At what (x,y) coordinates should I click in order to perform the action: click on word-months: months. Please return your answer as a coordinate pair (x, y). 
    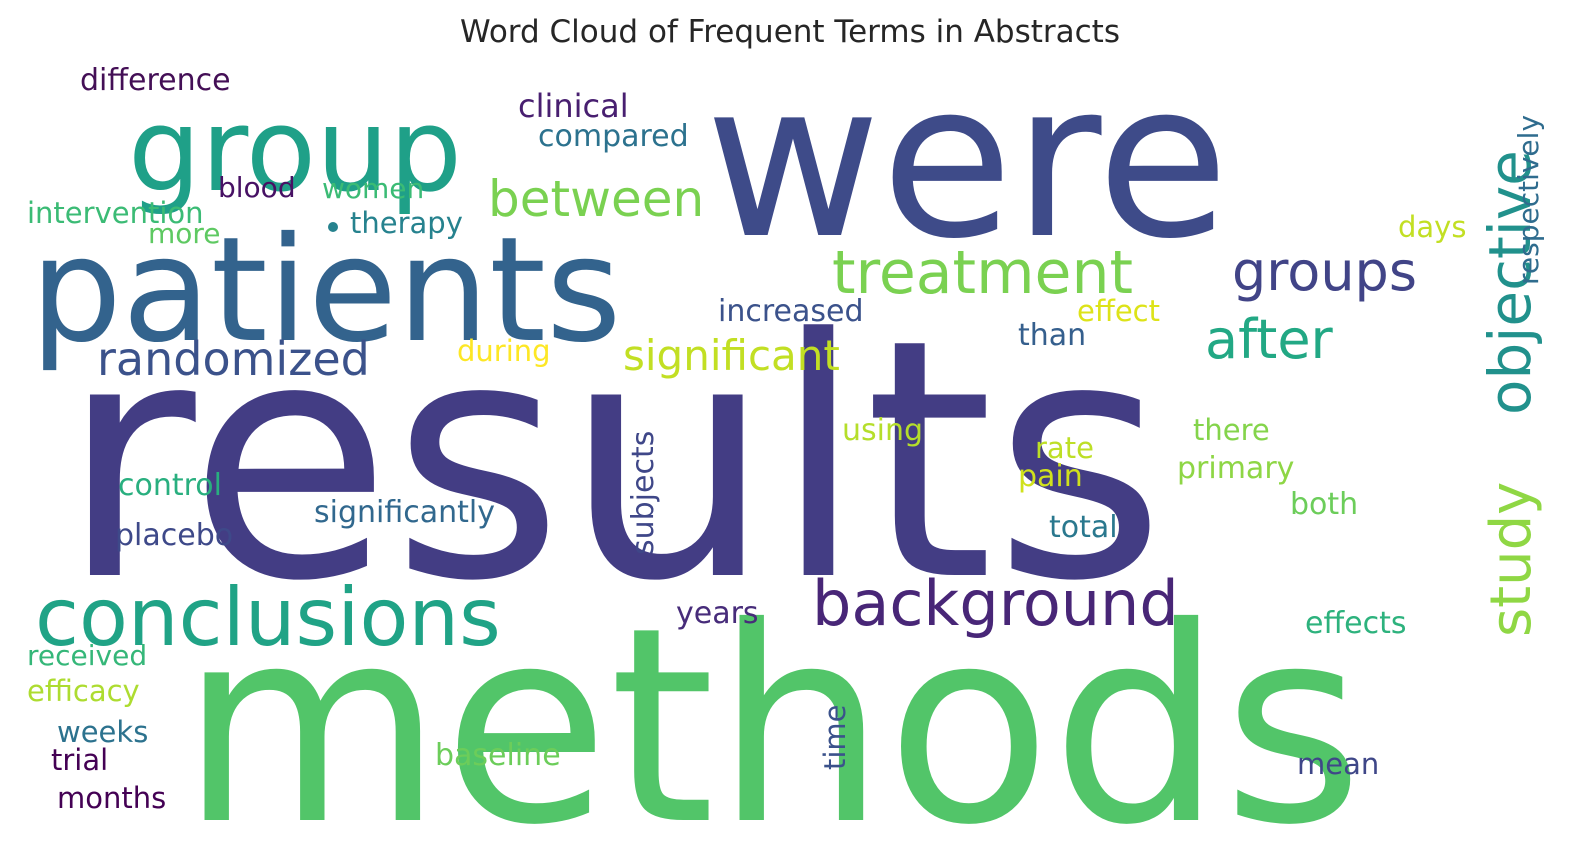
    Looking at the image, I should click on (111, 798).